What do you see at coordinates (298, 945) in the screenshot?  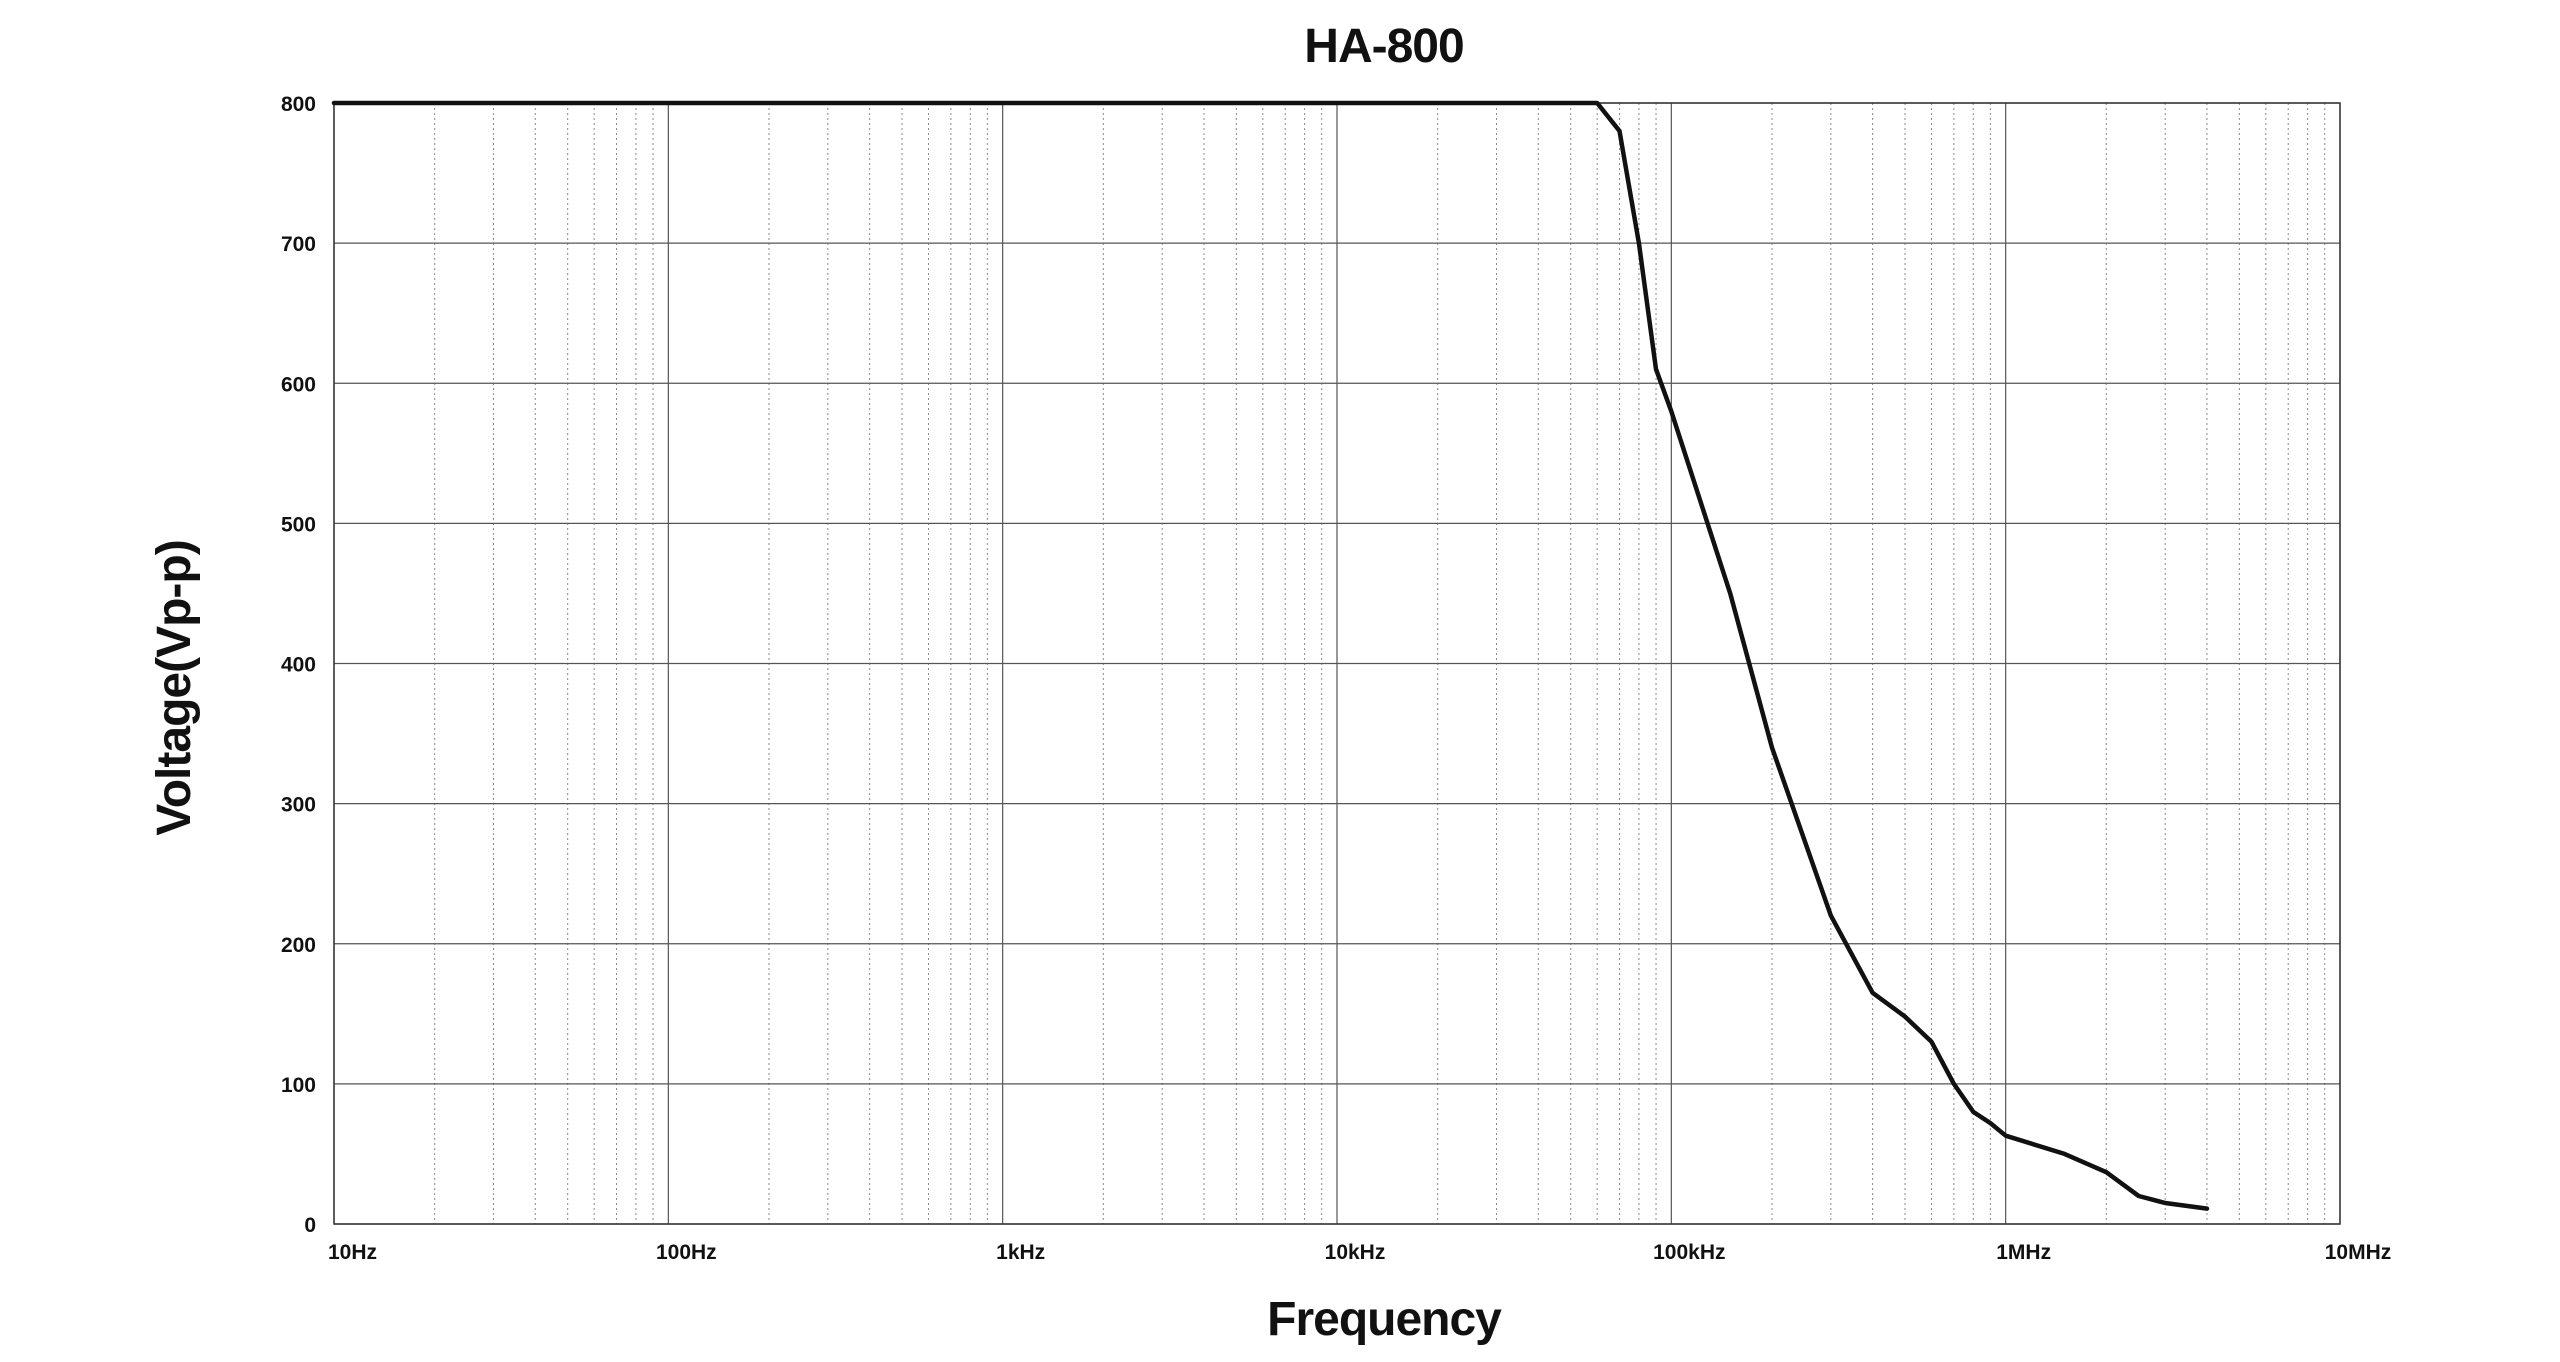 I see `y-tick-label: 200` at bounding box center [298, 945].